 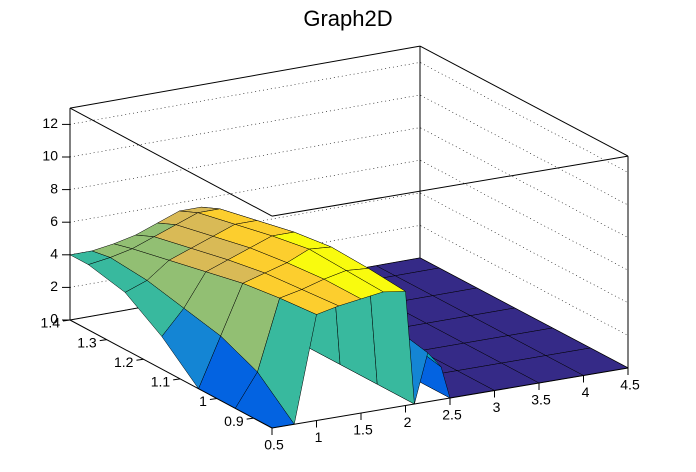 I want to click on z-tick-label: 8, so click(x=54, y=188).